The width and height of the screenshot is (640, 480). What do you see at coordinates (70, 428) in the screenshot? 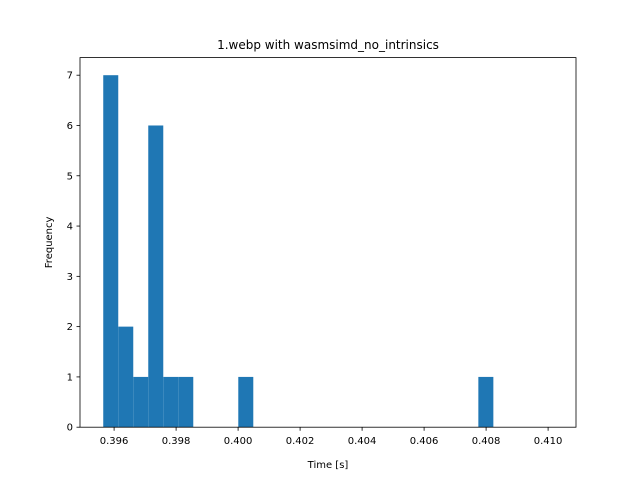
I see `y-tick-label: 0` at bounding box center [70, 428].